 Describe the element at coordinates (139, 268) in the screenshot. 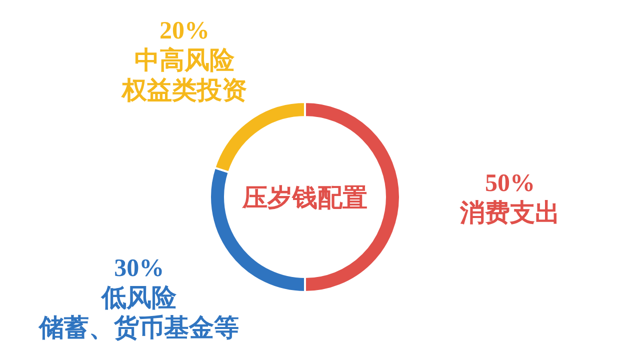

I see `data-label: 30%` at that location.